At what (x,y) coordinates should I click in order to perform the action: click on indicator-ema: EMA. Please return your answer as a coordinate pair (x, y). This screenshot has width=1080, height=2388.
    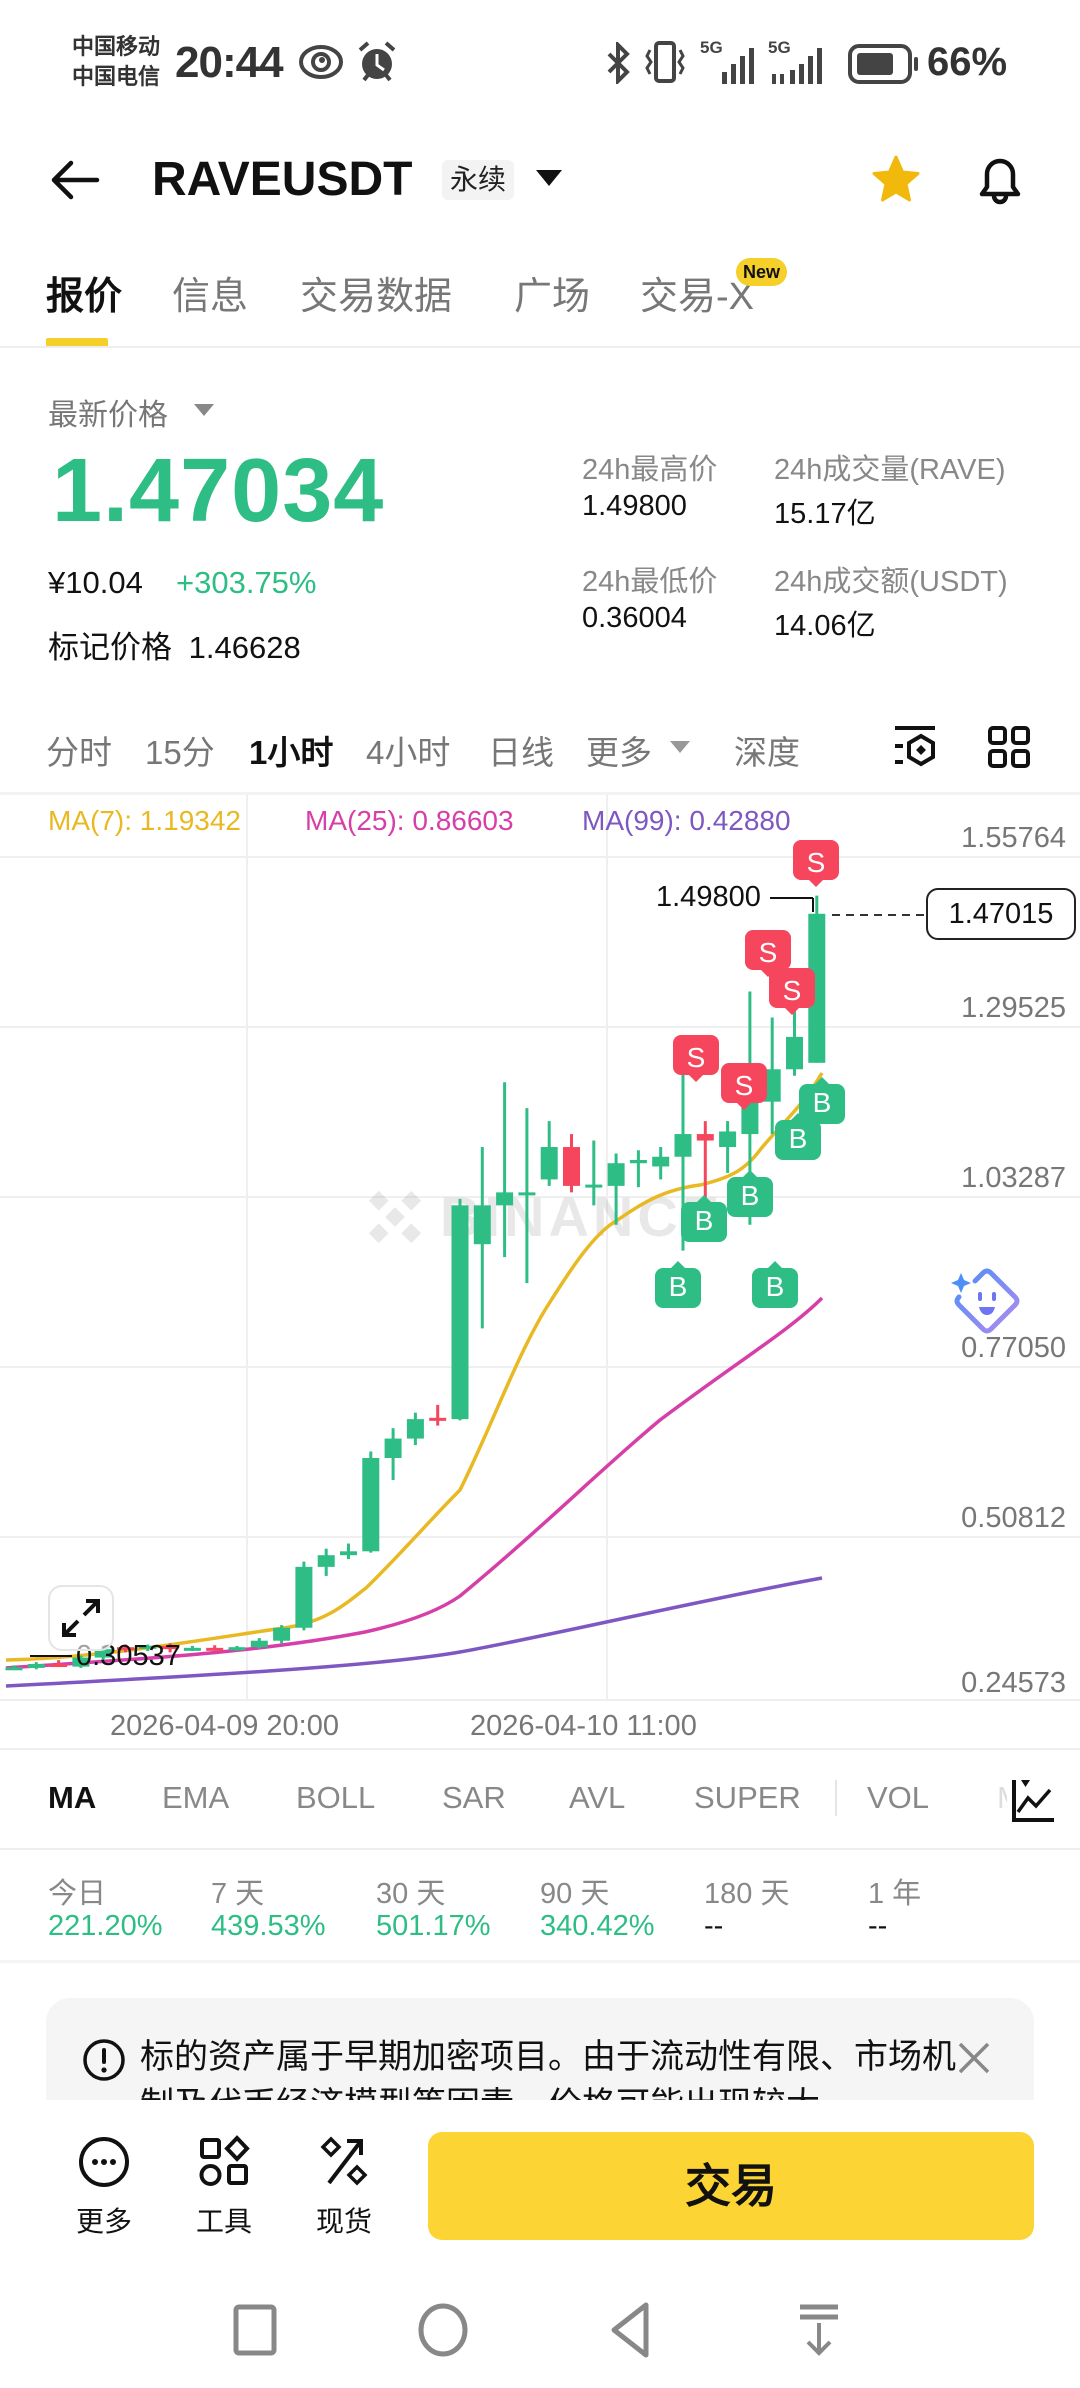
    Looking at the image, I should click on (196, 1797).